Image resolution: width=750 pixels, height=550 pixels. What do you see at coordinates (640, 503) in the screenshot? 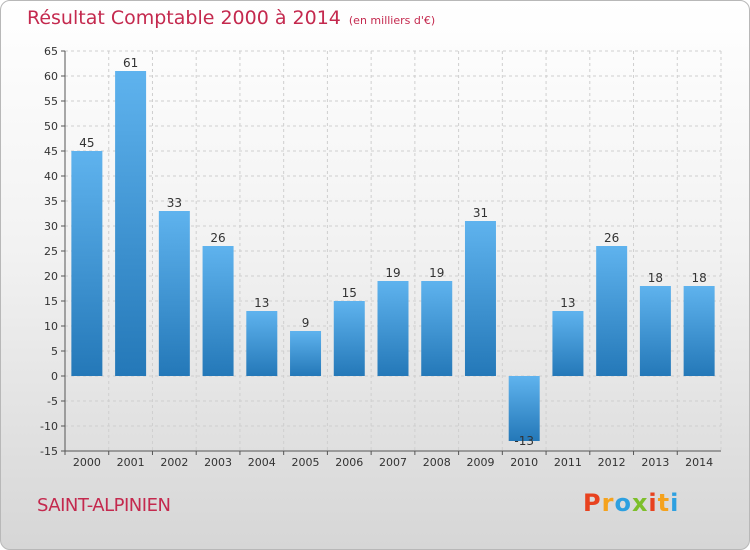
I see `logo-letter: x` at bounding box center [640, 503].